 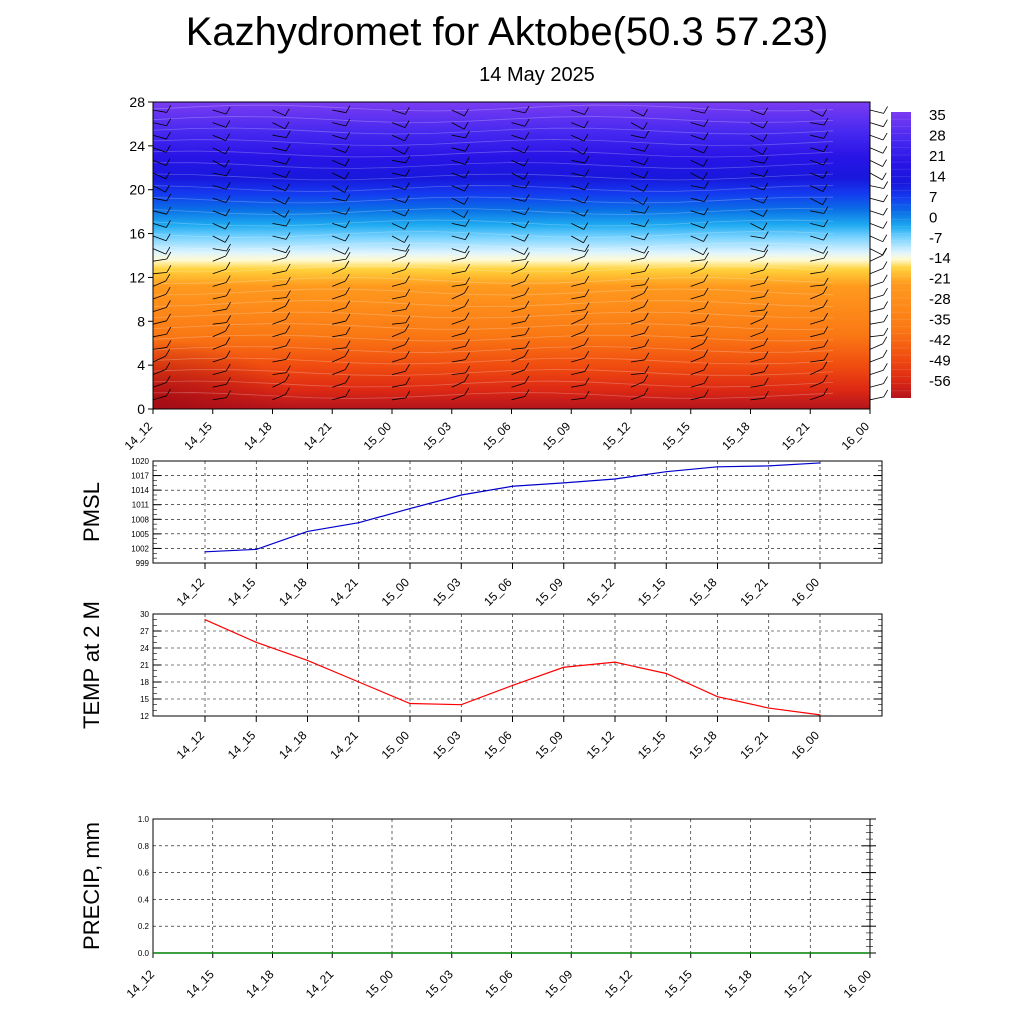 I want to click on x-tick-label: 16_00, so click(x=806, y=745).